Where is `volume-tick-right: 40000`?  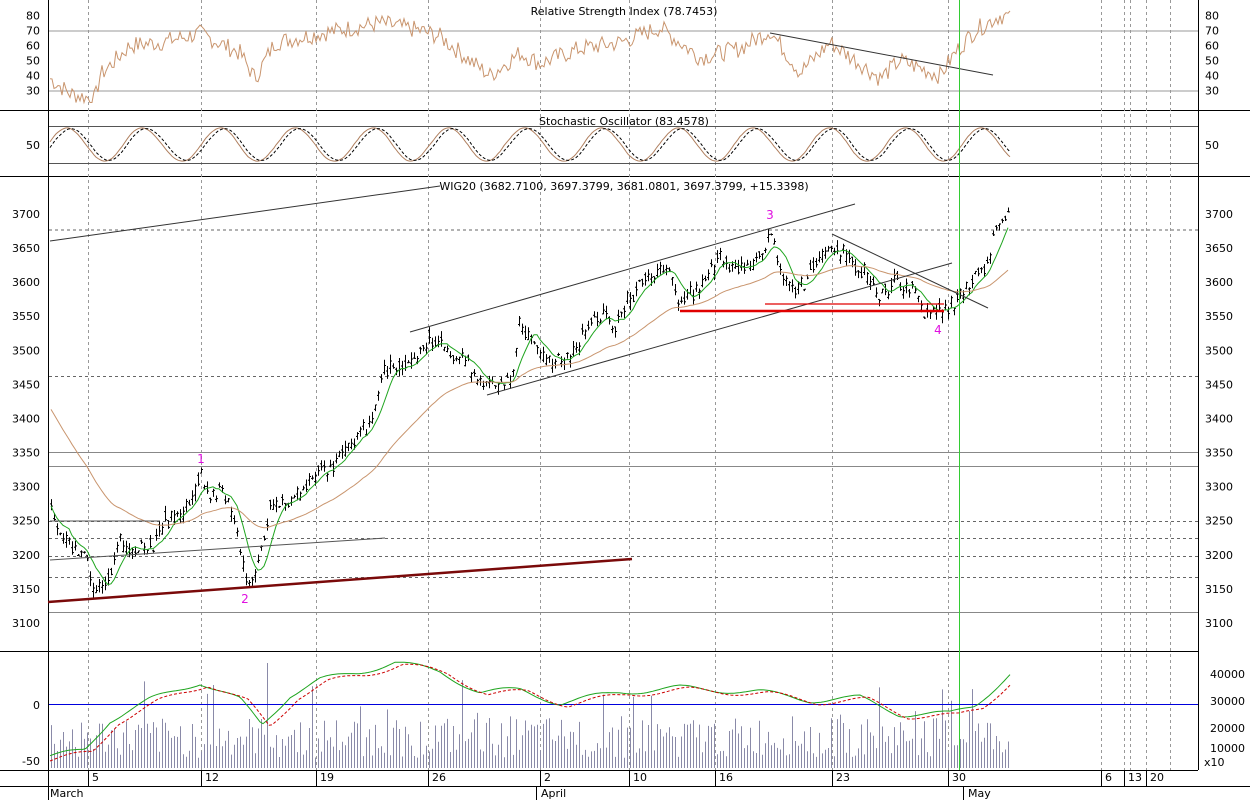
volume-tick-right: 40000 is located at coordinates (1227, 674).